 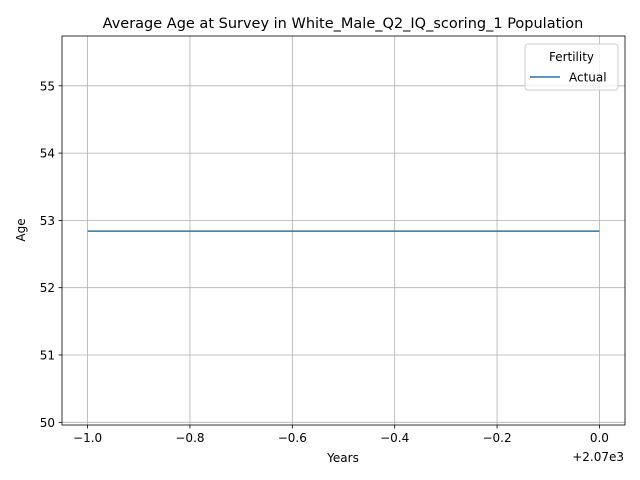 I want to click on y-tick-label: 51, so click(x=47, y=356).